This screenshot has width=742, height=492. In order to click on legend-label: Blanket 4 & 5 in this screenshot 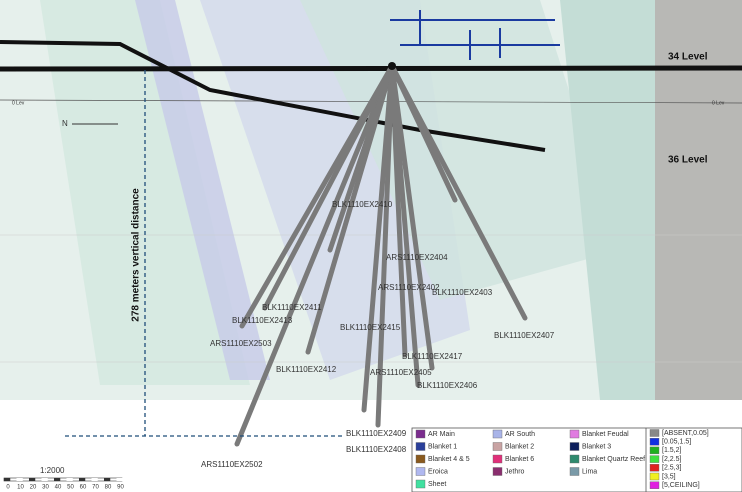, I will do `click(449, 459)`.